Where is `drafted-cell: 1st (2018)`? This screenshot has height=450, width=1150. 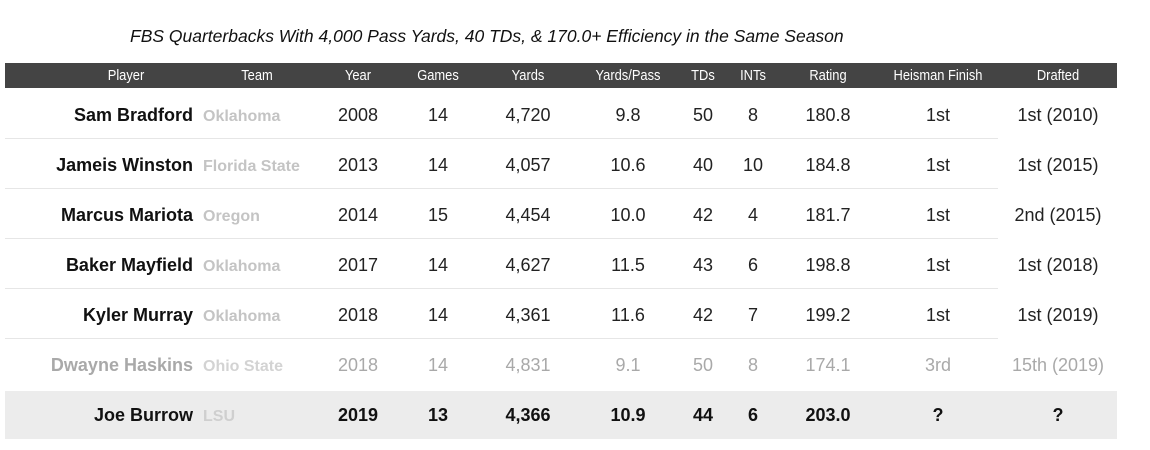
drafted-cell: 1st (2018) is located at coordinates (1058, 265).